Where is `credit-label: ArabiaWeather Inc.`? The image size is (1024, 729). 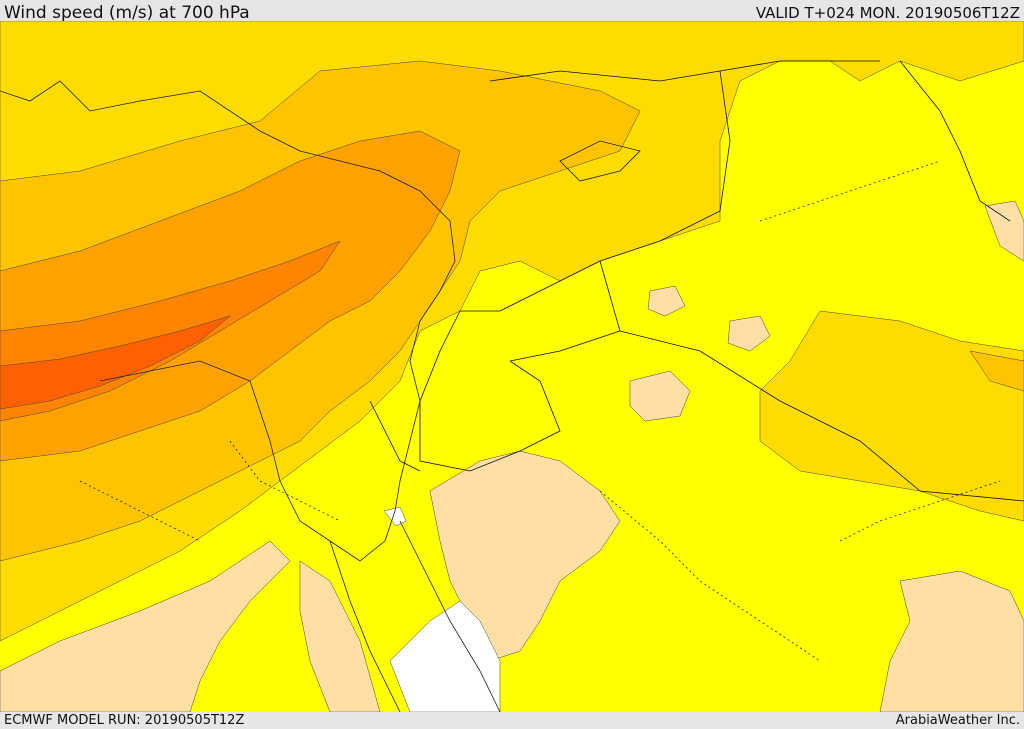
credit-label: ArabiaWeather Inc. is located at coordinates (957, 720).